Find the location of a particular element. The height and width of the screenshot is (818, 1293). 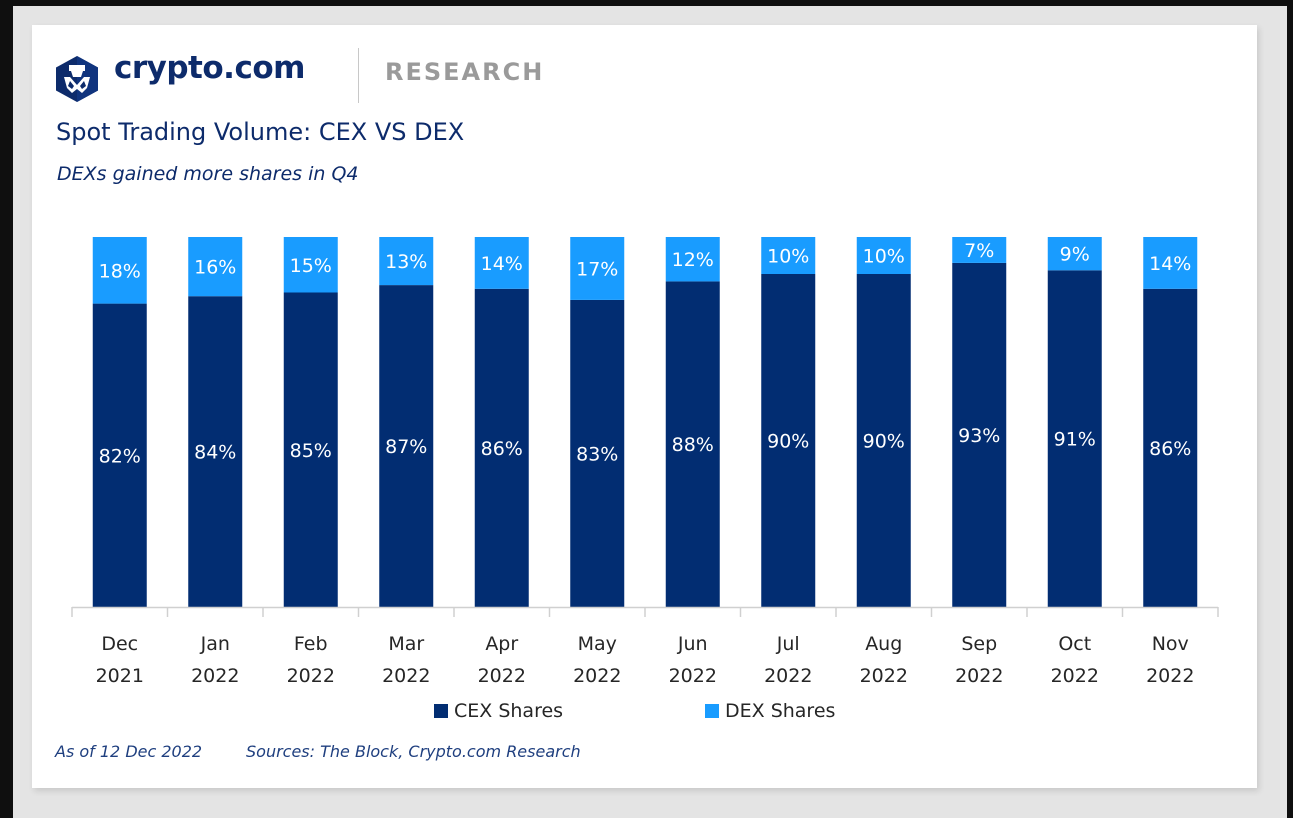

crypto-com-logo-icon is located at coordinates (77, 79).